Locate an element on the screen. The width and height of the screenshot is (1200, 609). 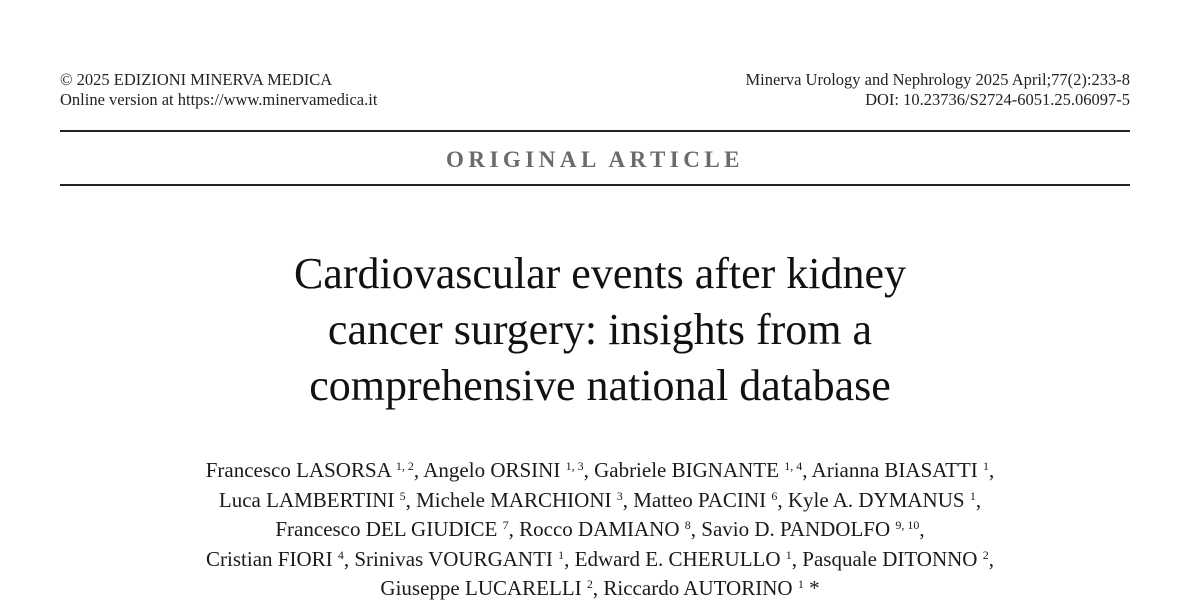
author-name: Francesco DEL GIUDICE is located at coordinates (389, 529).